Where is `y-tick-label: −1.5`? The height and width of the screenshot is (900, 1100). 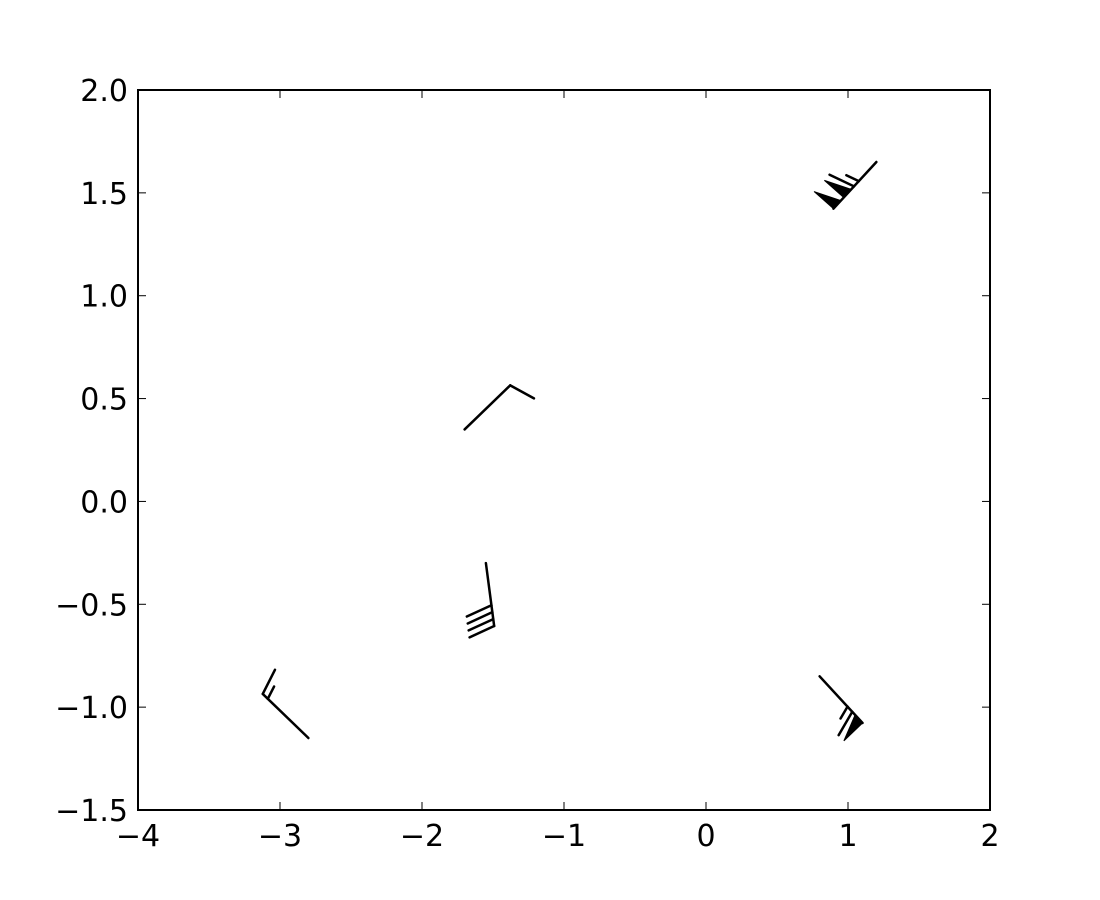 y-tick-label: −1.5 is located at coordinates (91, 811).